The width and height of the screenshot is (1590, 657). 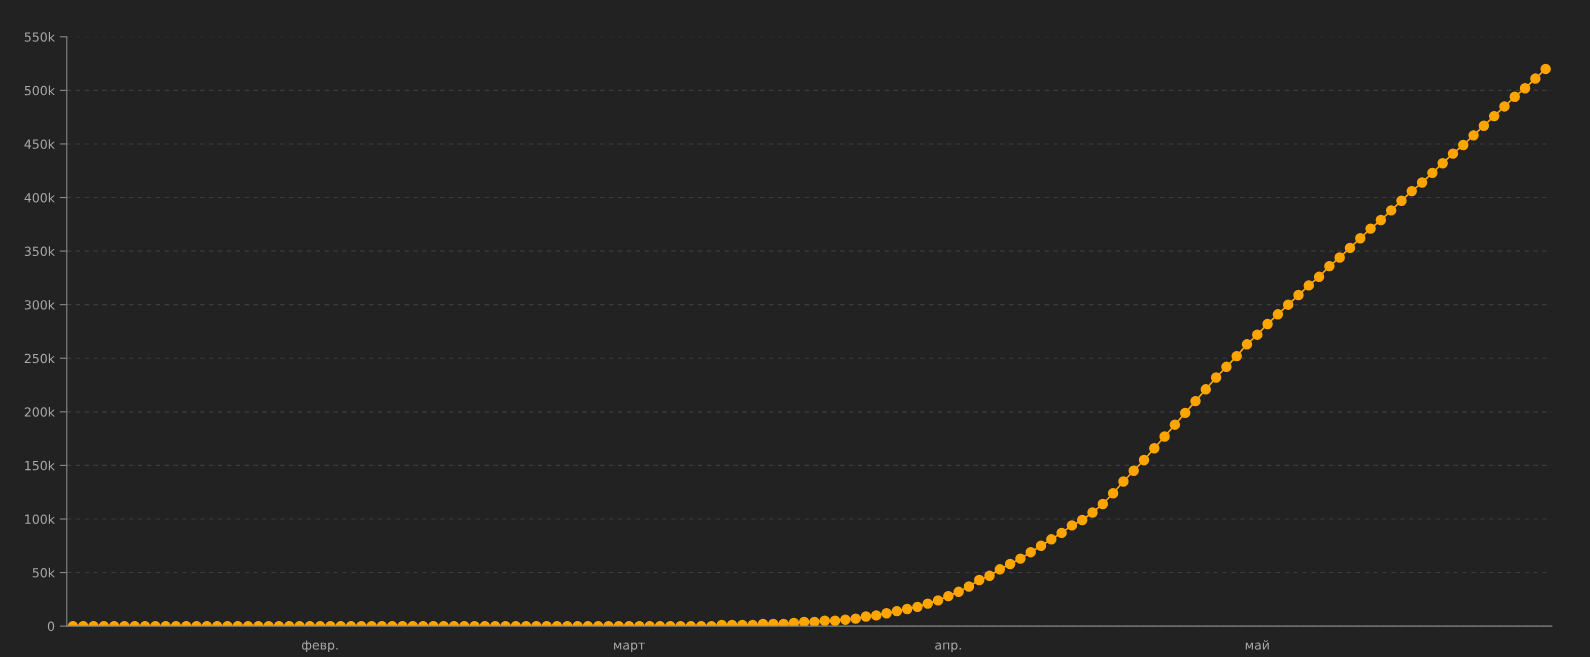 I want to click on y-tick-label: 400k, so click(x=39, y=197).